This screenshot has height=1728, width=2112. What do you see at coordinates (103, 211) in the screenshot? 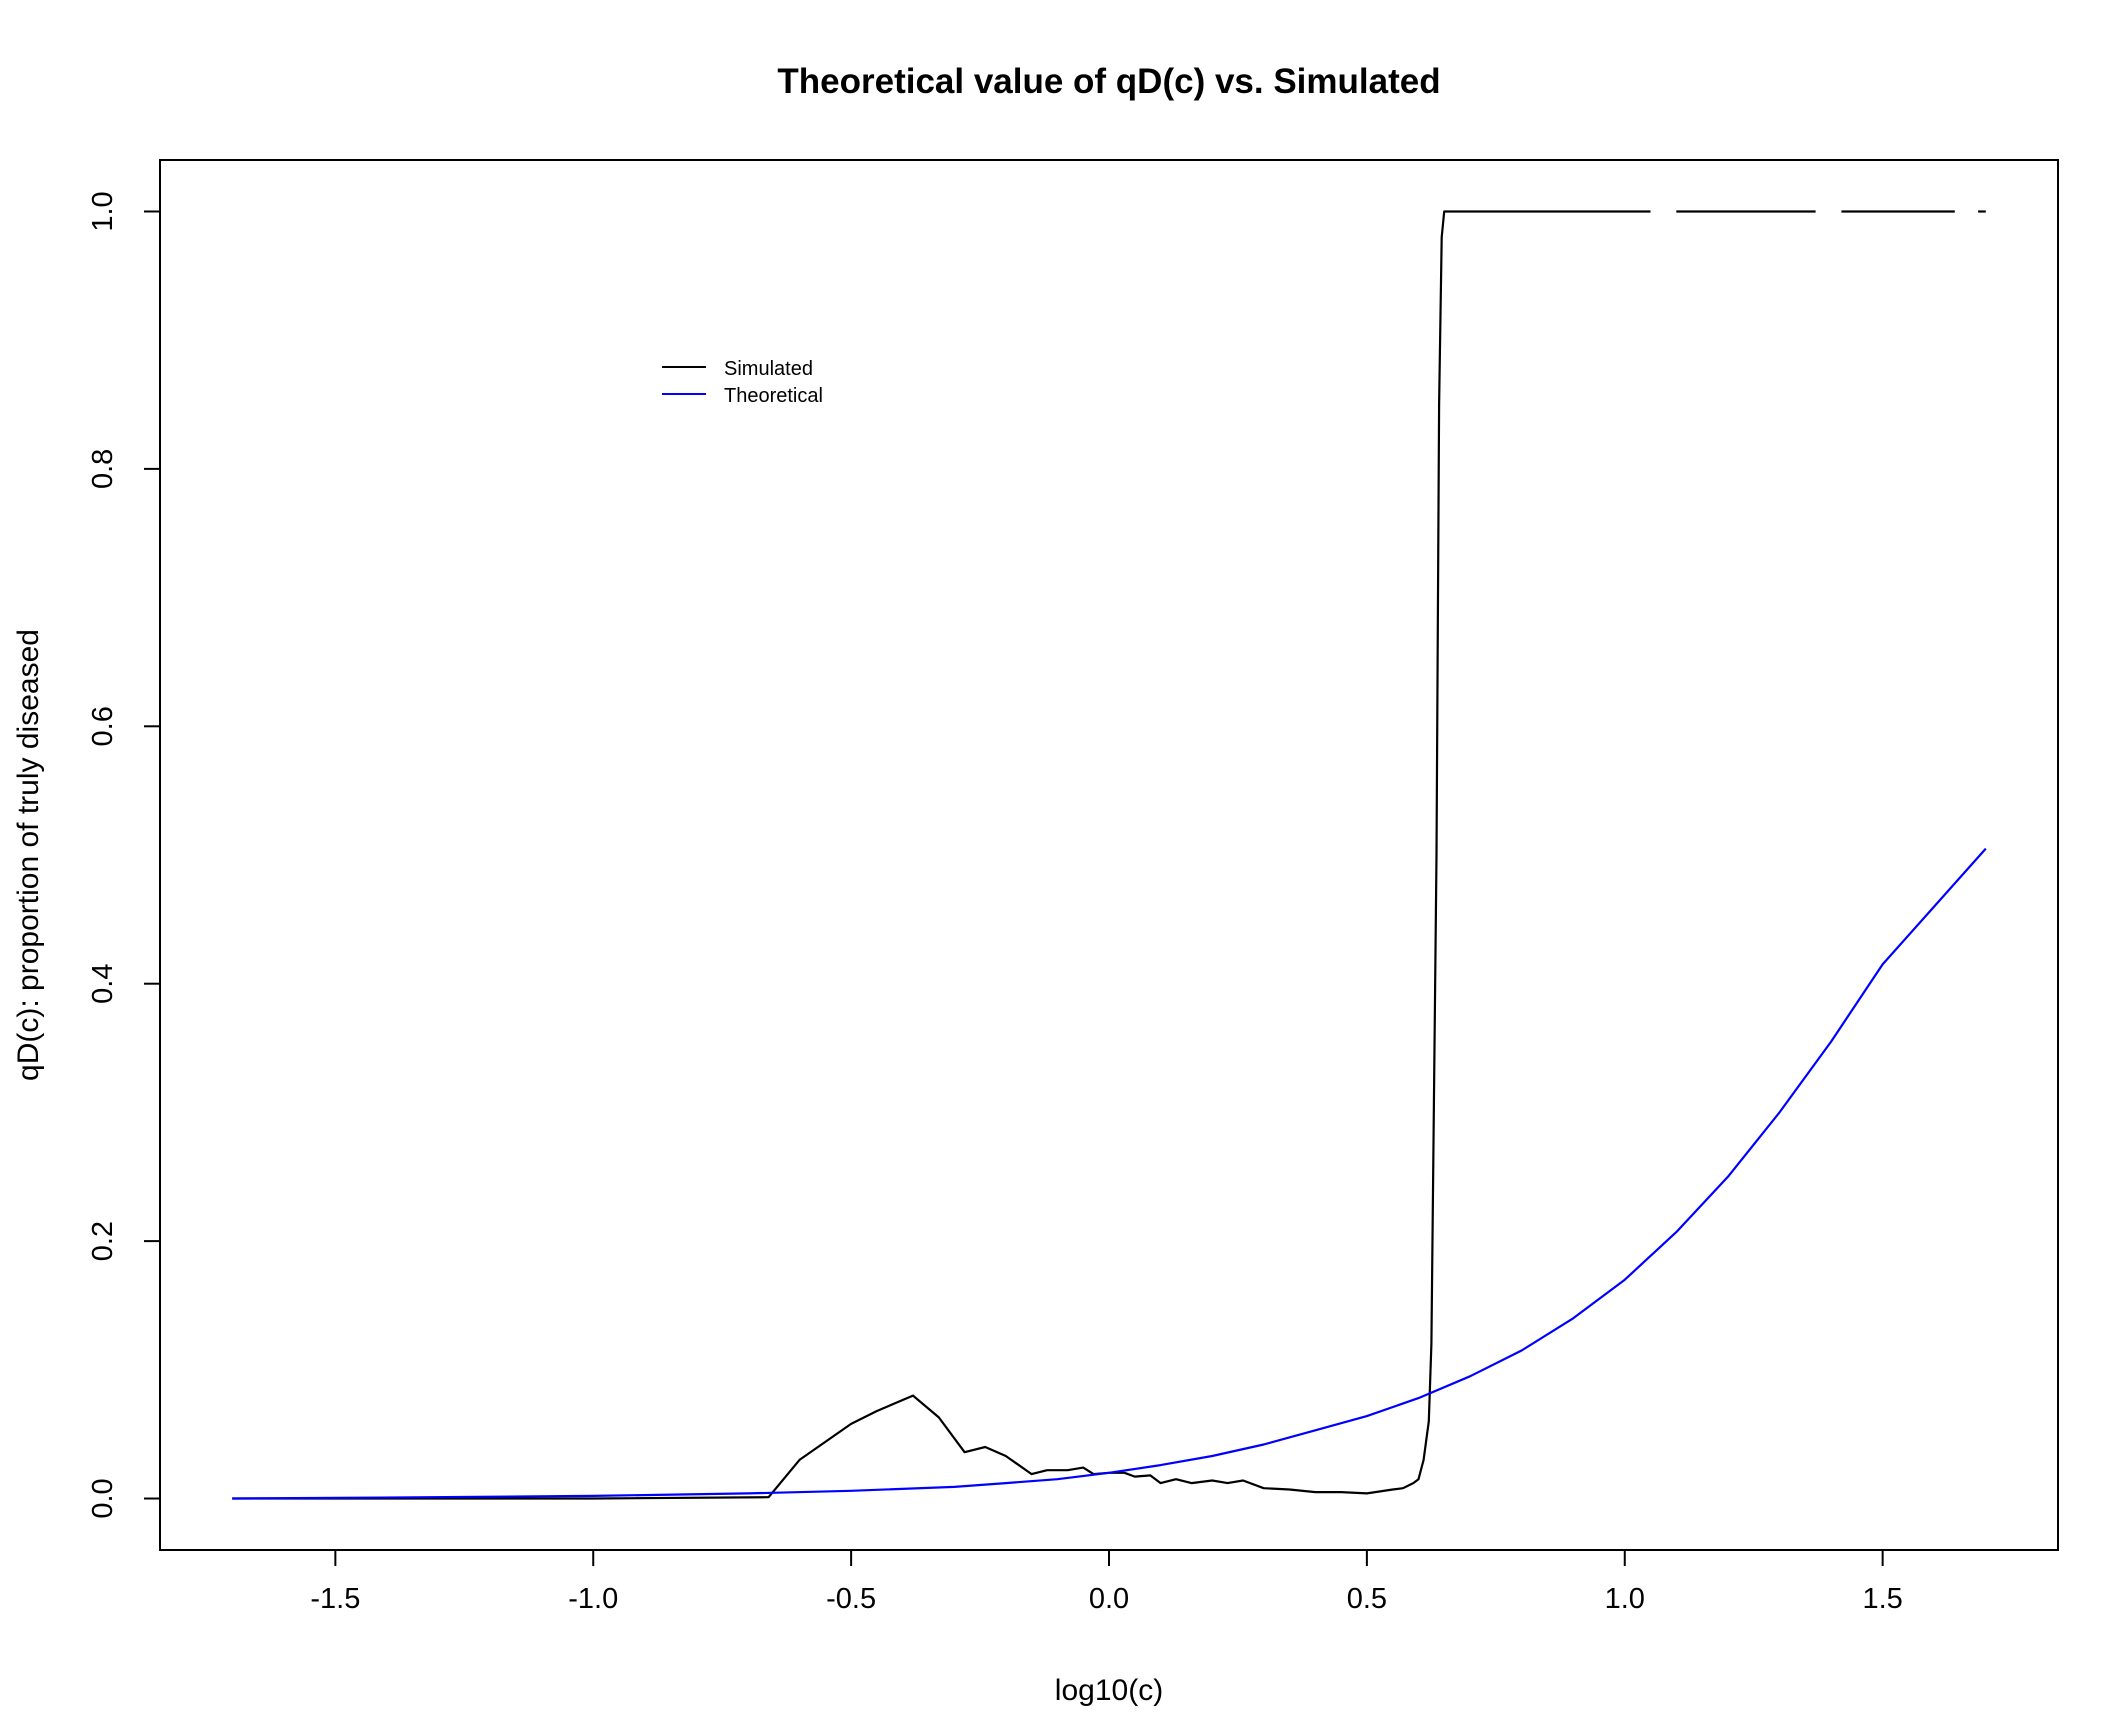
I see `y-tick-label: 1.0` at bounding box center [103, 211].